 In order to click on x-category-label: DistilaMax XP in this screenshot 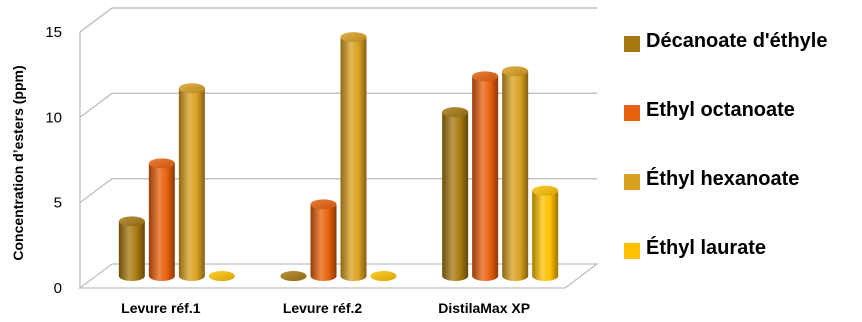, I will do `click(484, 308)`.